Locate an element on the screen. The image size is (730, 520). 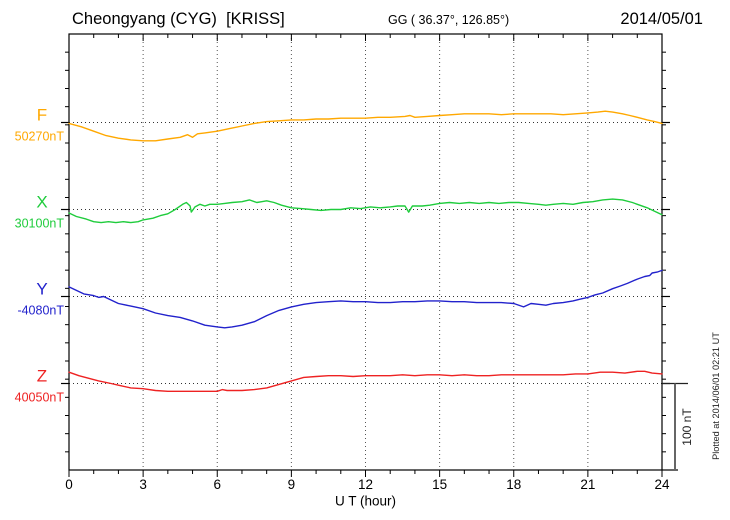
trace-Y is located at coordinates (365, 299).